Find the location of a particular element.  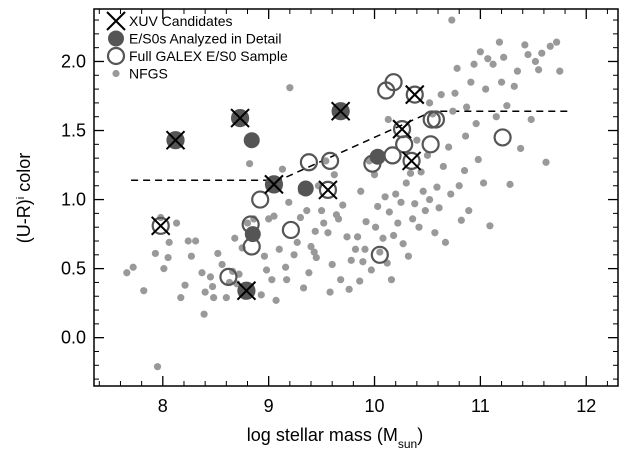

legend-label: NFGS is located at coordinates (148, 74).